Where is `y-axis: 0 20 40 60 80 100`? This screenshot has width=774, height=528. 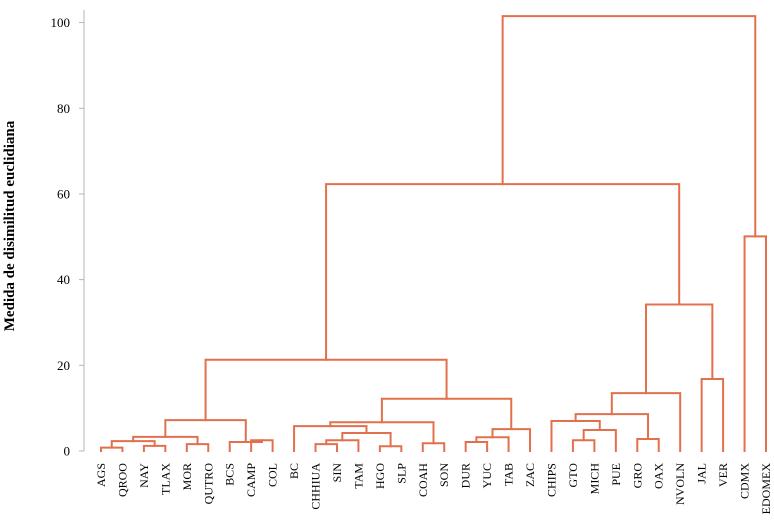
y-axis: 0 20 40 60 80 100 is located at coordinates (68, 234).